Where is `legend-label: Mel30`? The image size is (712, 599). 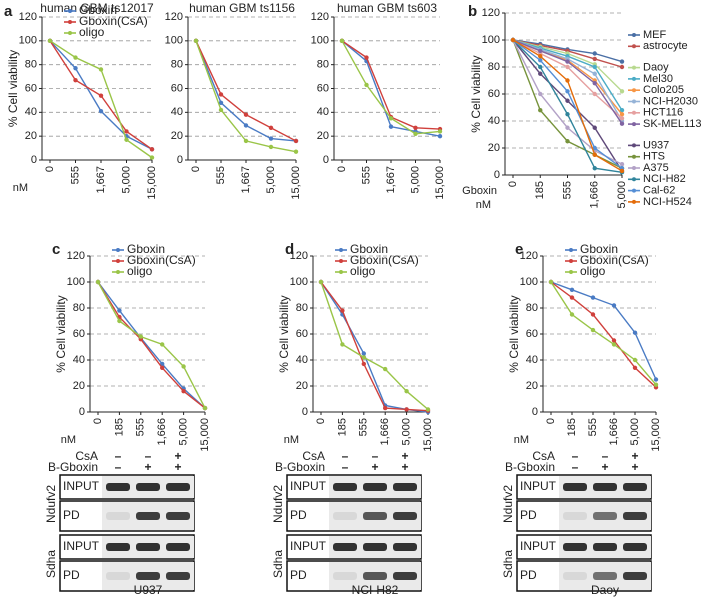 legend-label: Mel30 is located at coordinates (658, 79).